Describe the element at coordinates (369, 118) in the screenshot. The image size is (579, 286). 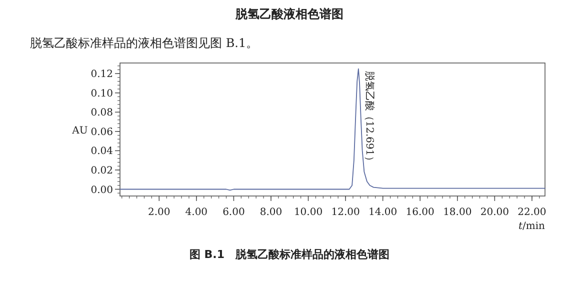
I see `annotation: 脱氢乙酸（12.691）` at that location.